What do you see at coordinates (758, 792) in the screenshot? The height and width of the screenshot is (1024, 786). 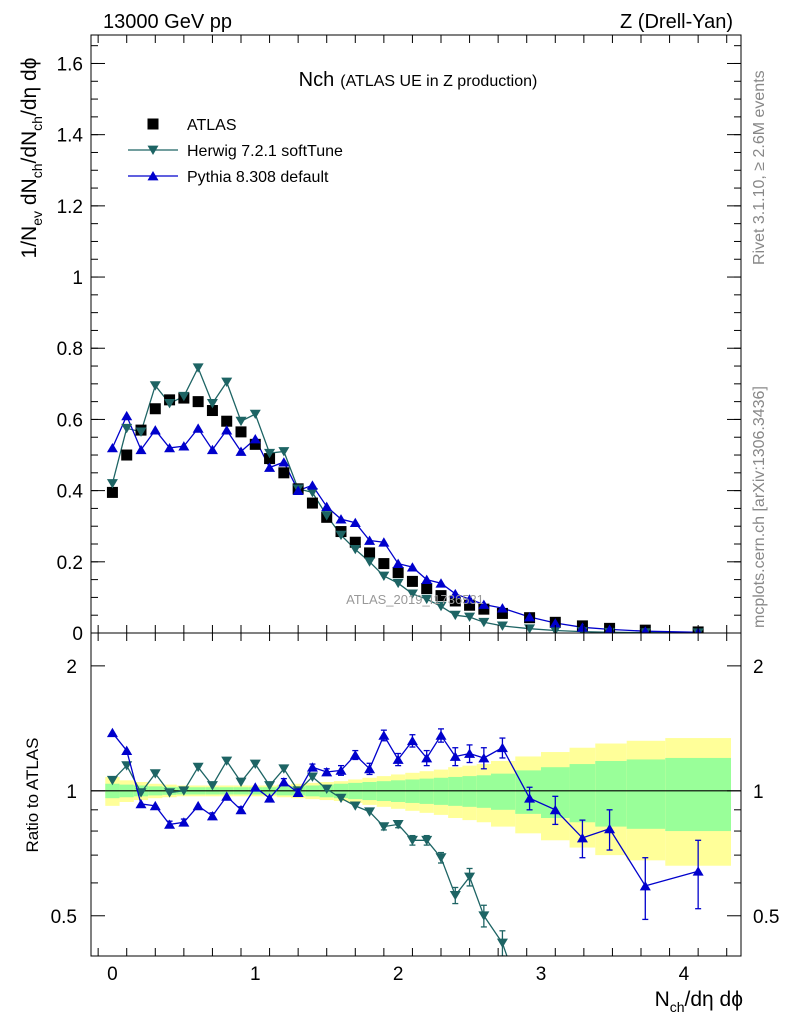 I see `ratio-y-tick-label-right-1: 1` at bounding box center [758, 792].